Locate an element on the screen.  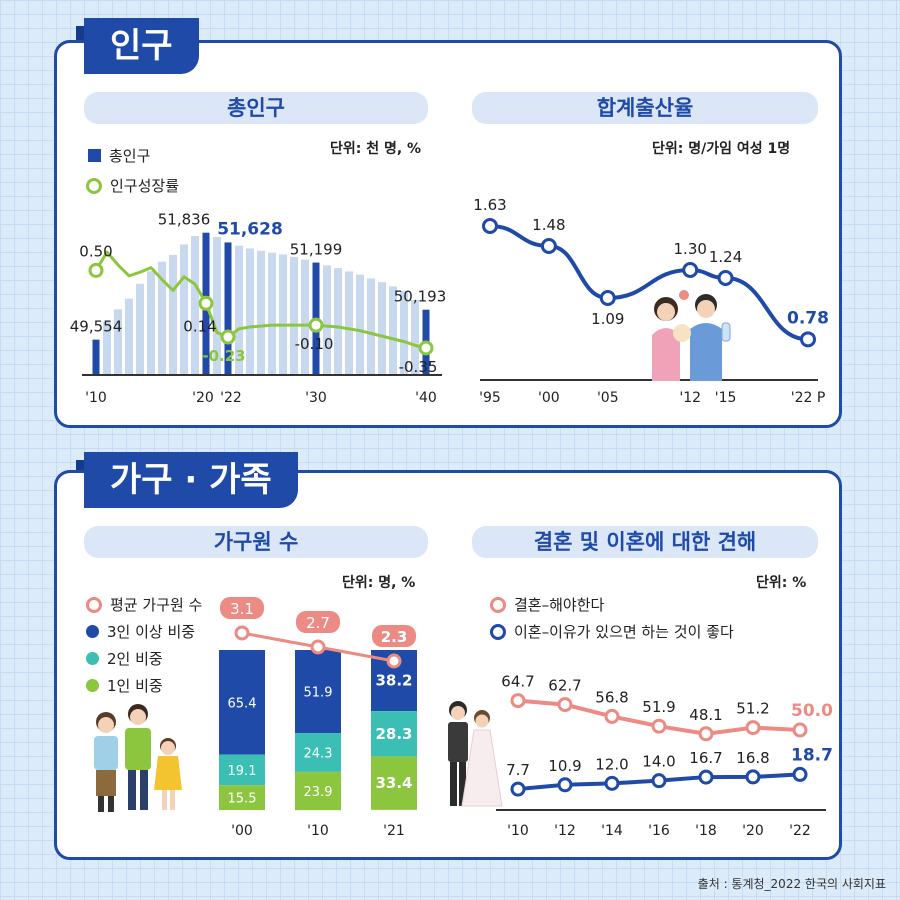
fertility-label: 0.78 is located at coordinates (808, 318).